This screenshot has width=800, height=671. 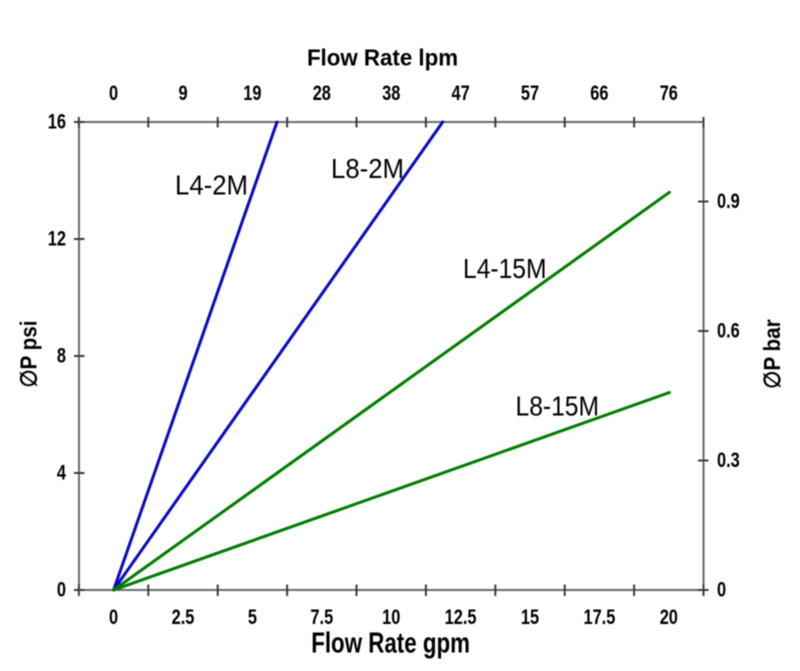 I want to click on svg-text: 10, so click(x=391, y=616).